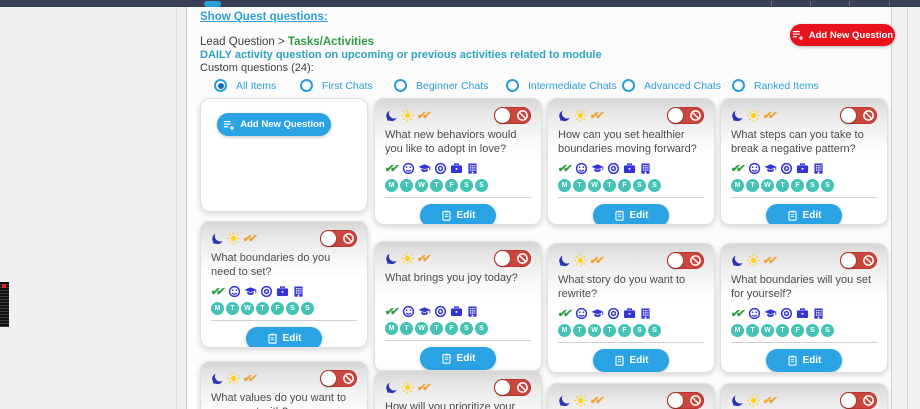 Image resolution: width=920 pixels, height=409 pixels. I want to click on toggle-knob, so click(848, 400).